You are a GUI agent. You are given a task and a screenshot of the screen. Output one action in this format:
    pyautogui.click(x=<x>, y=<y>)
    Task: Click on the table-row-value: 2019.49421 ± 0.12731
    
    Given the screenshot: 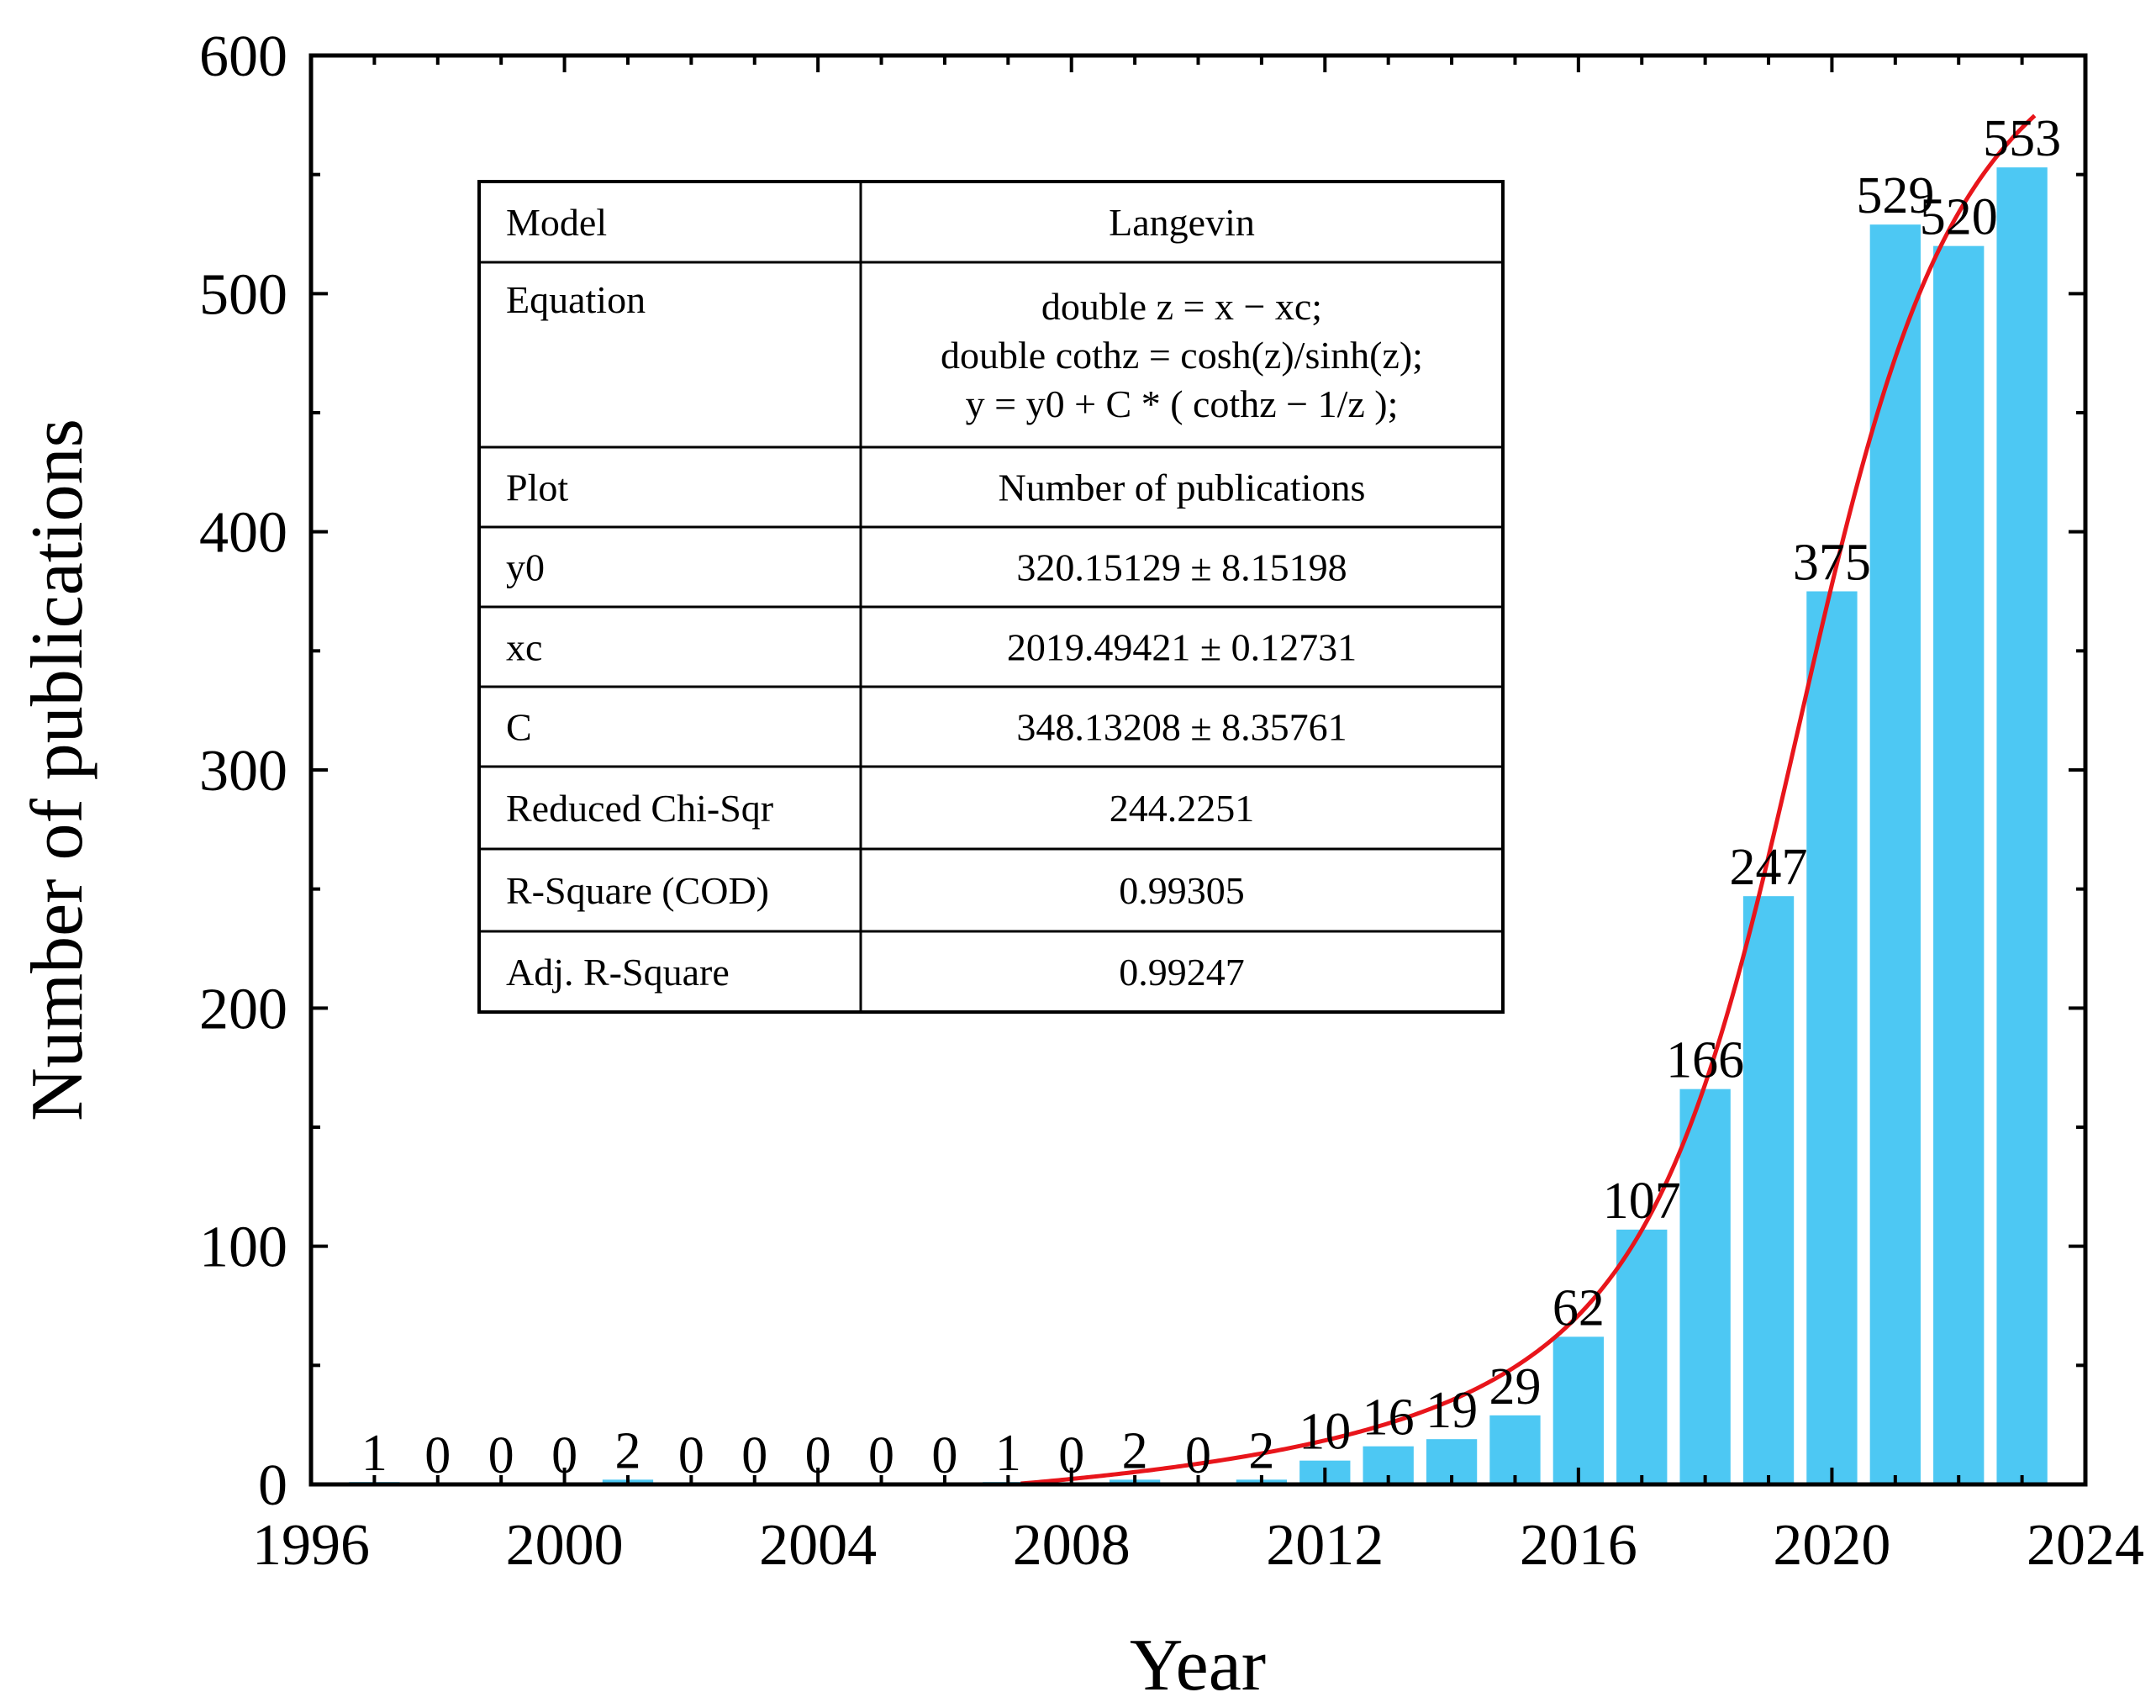 What is the action you would take?
    pyautogui.click(x=1182, y=647)
    